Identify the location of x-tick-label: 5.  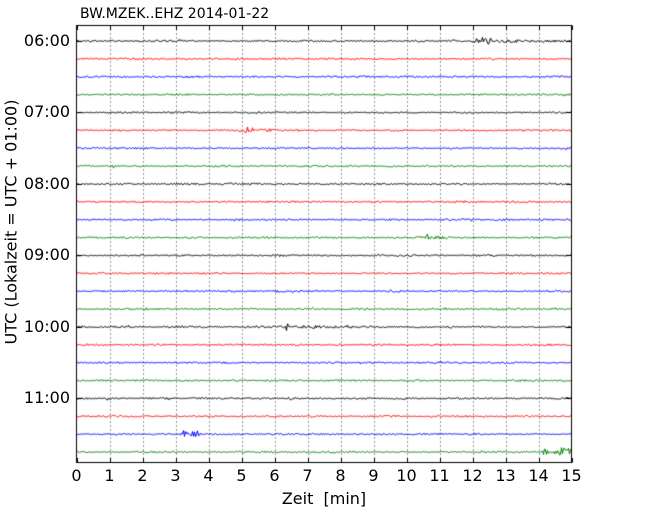
(241, 475).